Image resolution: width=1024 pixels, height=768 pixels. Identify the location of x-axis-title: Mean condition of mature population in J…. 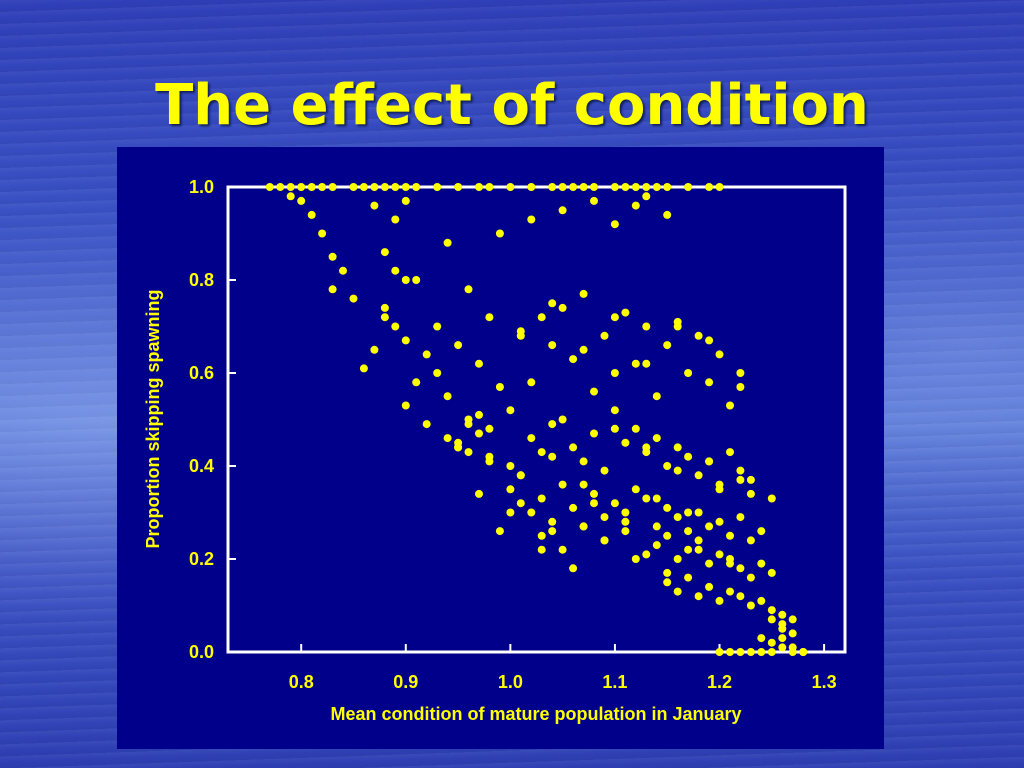
(535, 714).